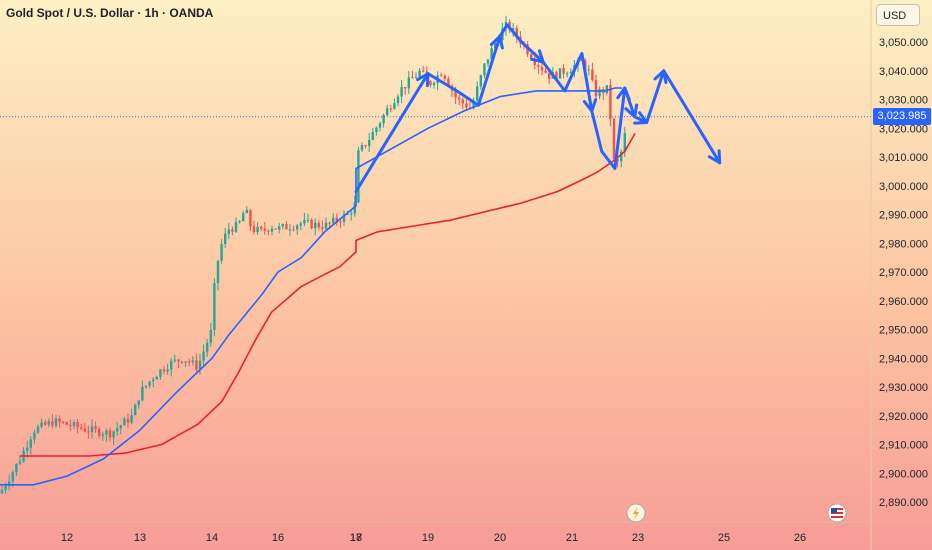 The width and height of the screenshot is (932, 550). What do you see at coordinates (903, 417) in the screenshot?
I see `y-tick-label: 2,920.000` at bounding box center [903, 417].